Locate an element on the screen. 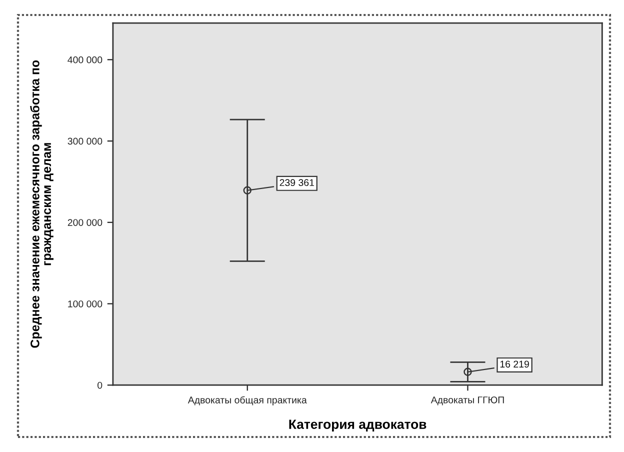 This screenshot has height=452, width=624. y-axis-title: Среднее значение ежемесячного заработка по гражданским делам is located at coordinates (42, 204).